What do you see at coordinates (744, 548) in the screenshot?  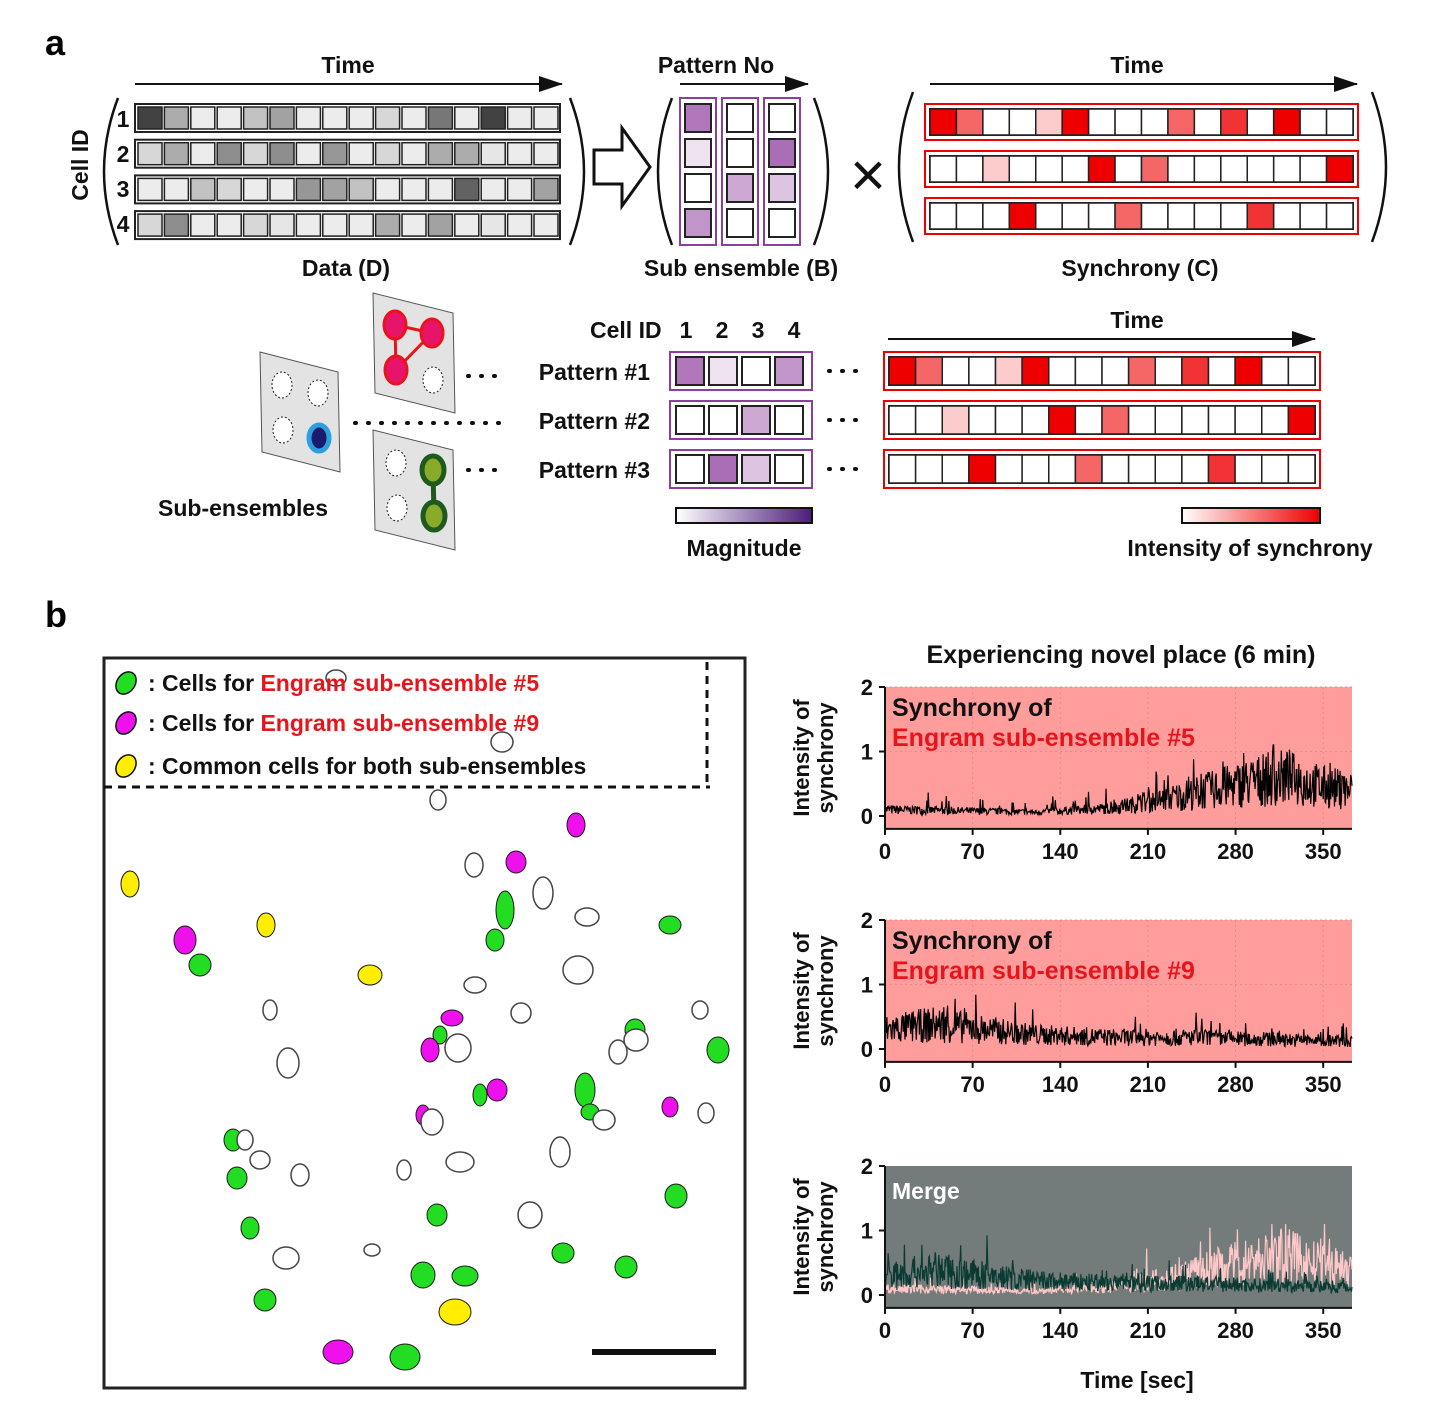 I see `magnitude-label: Magnitude` at bounding box center [744, 548].